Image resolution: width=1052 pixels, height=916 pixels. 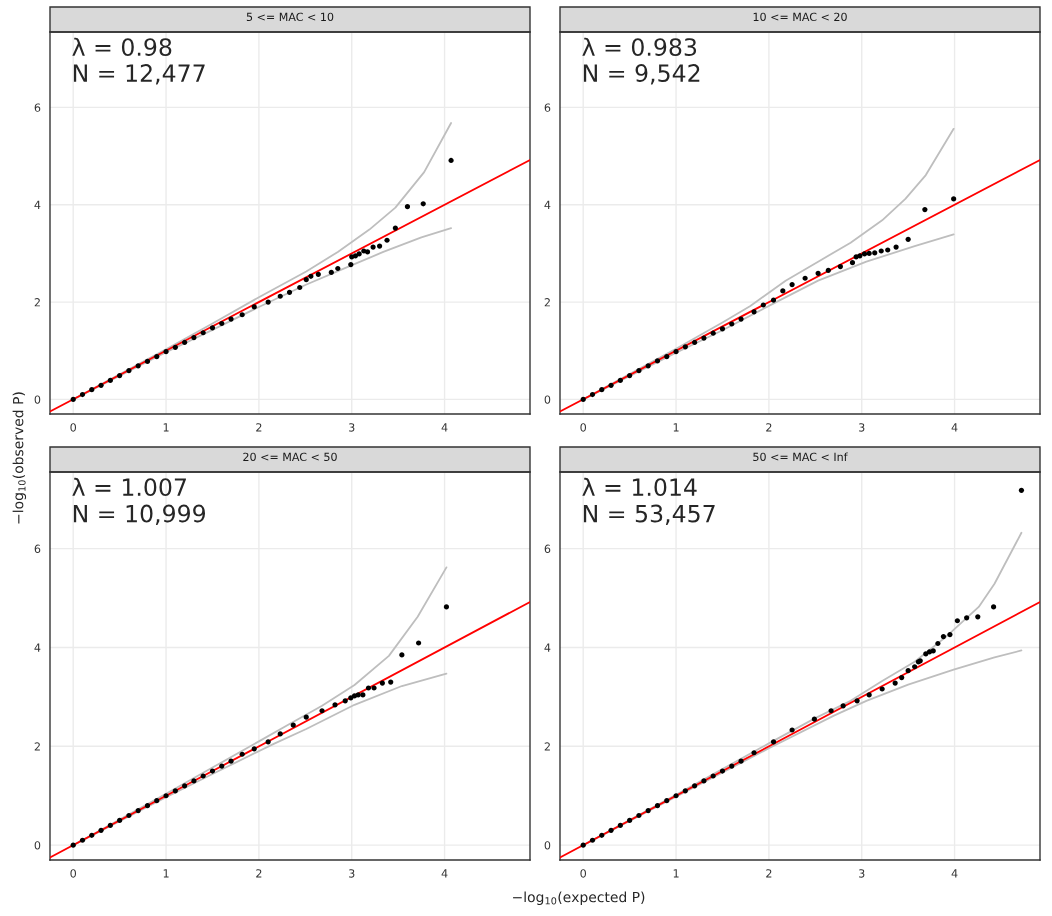 What do you see at coordinates (800, 17) in the screenshot?
I see `chart-title: 10 <= MAC < 20` at bounding box center [800, 17].